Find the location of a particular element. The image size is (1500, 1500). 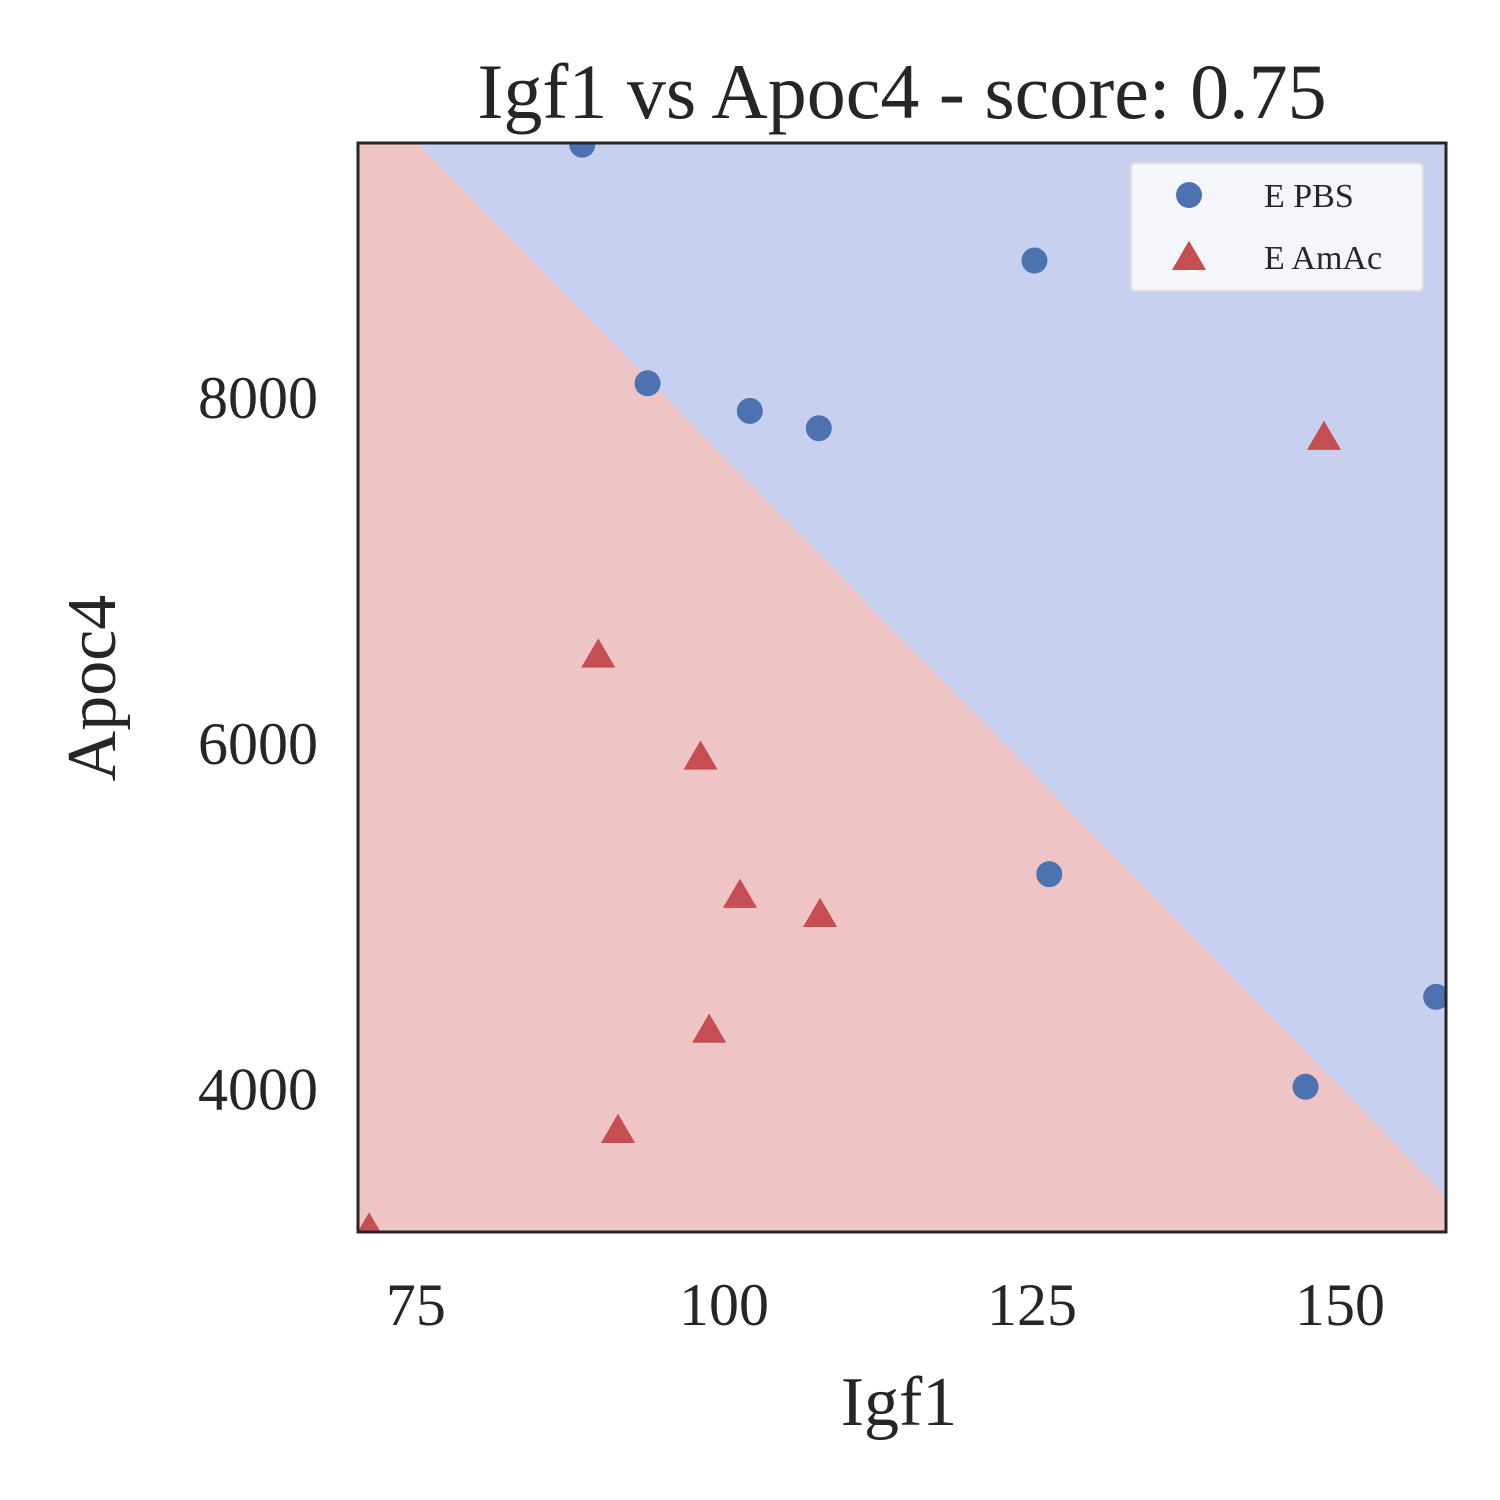

legend-marker-e-pbs is located at coordinates (1189, 195).